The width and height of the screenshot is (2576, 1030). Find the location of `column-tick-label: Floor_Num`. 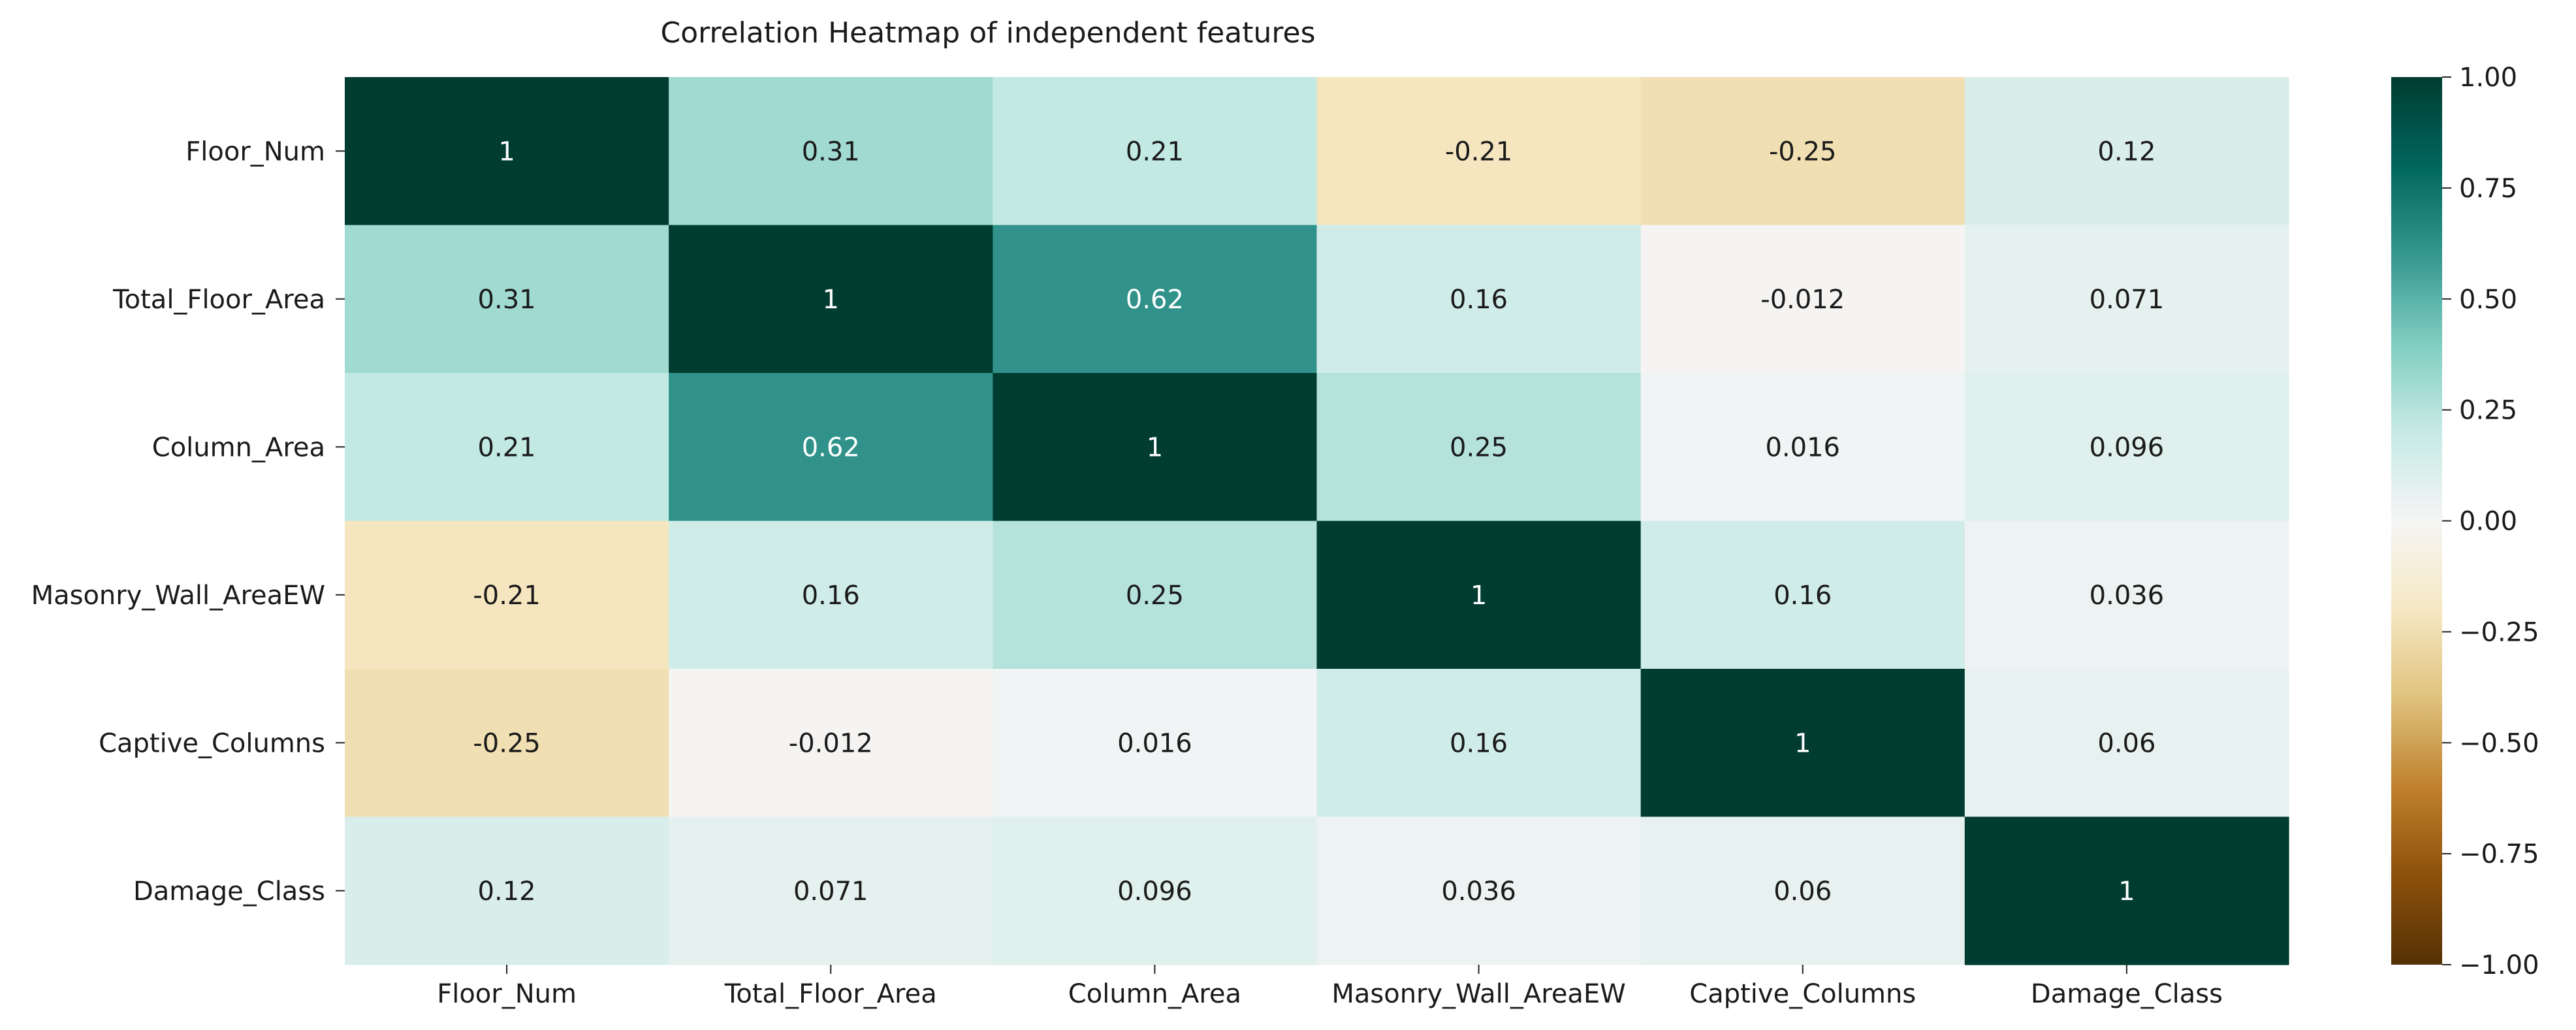

column-tick-label: Floor_Num is located at coordinates (507, 994).